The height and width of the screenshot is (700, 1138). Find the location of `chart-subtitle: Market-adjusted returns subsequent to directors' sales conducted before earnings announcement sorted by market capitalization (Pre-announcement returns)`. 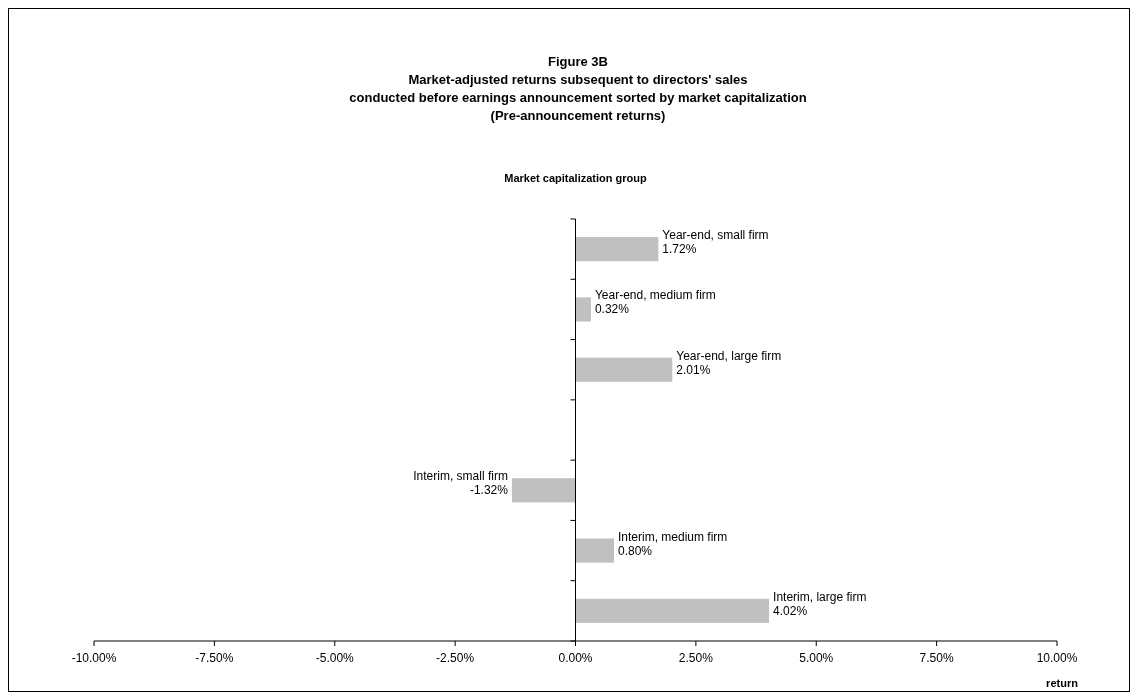

chart-subtitle: Market-adjusted returns subsequent to directors' sales conducted before earnings announcement sorted by market capitalization (Pre-announcement returns) is located at coordinates (578, 97).